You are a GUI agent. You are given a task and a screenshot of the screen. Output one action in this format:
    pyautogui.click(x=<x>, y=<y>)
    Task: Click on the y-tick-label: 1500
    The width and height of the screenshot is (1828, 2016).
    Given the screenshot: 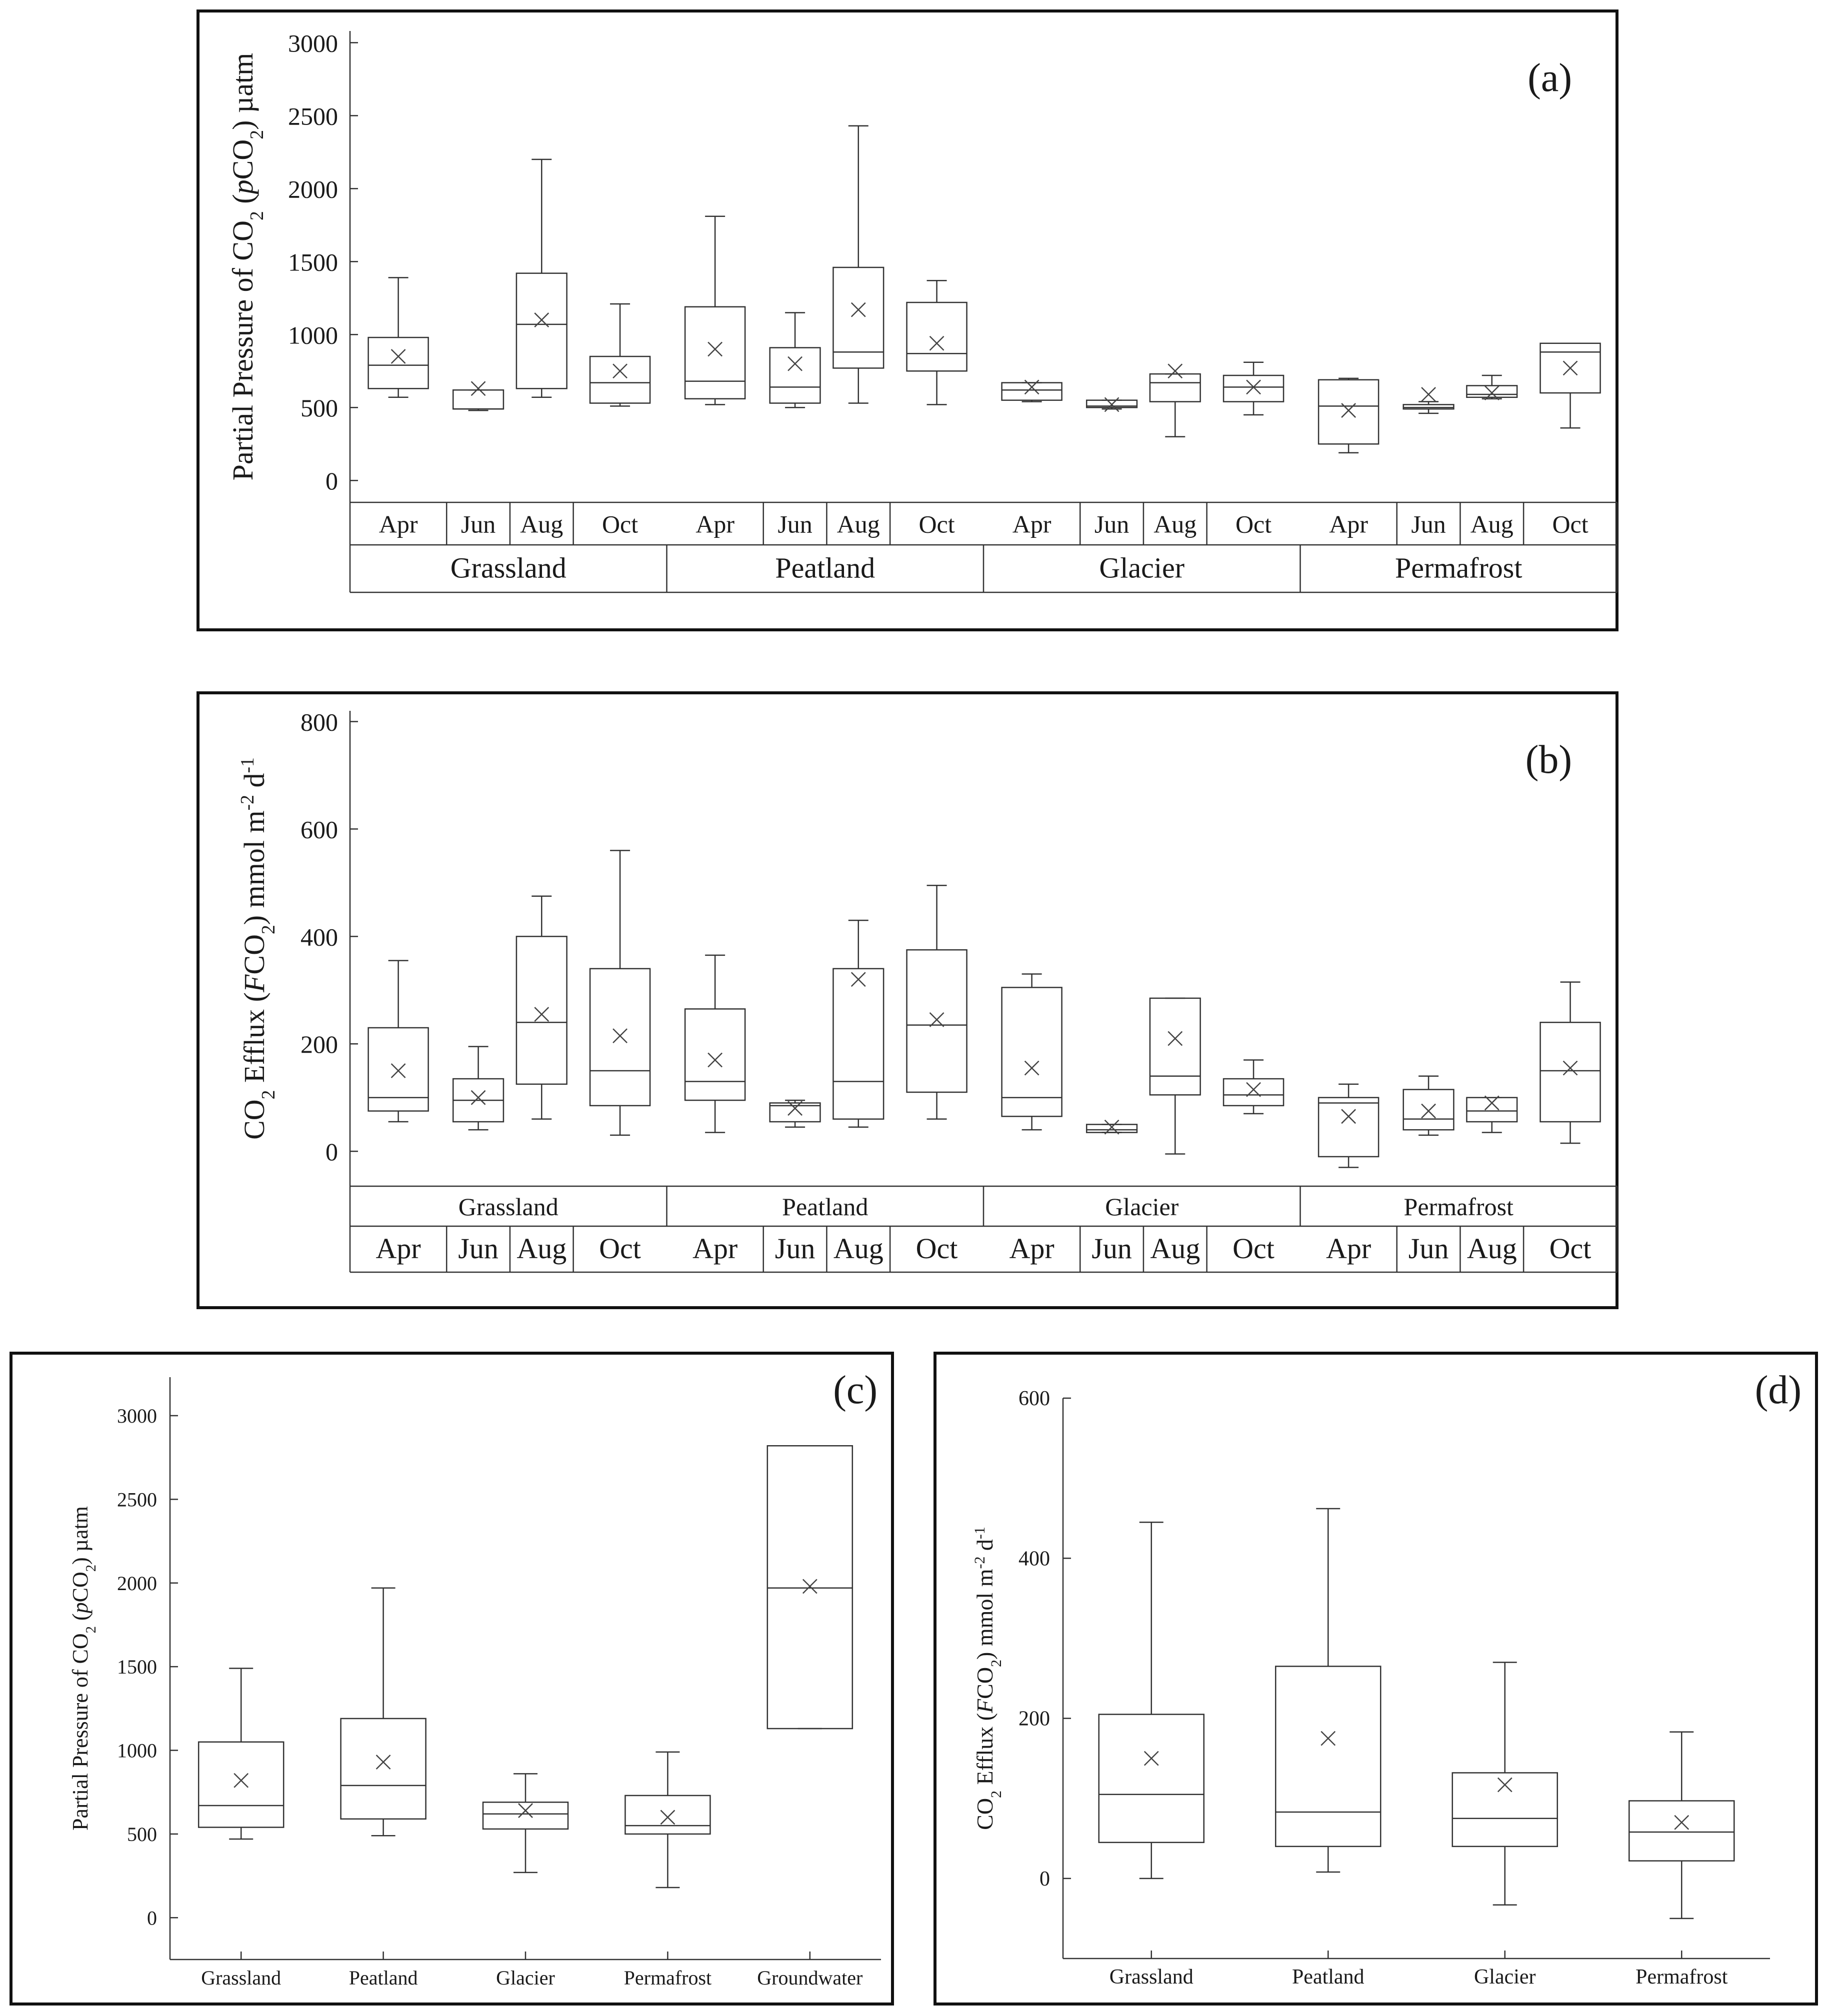 What is the action you would take?
    pyautogui.click(x=137, y=1667)
    